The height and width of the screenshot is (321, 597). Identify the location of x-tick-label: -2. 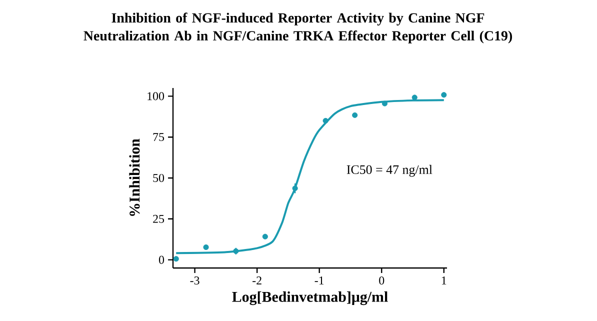
(257, 280).